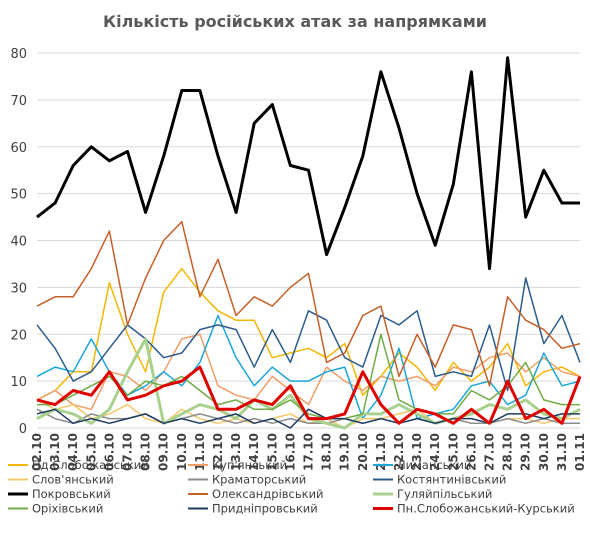 Image resolution: width=590 pixels, height=544 pixels. Describe the element at coordinates (486, 509) in the screenshot. I see `legend-label: Пн.Слобожанський-Курський` at that location.